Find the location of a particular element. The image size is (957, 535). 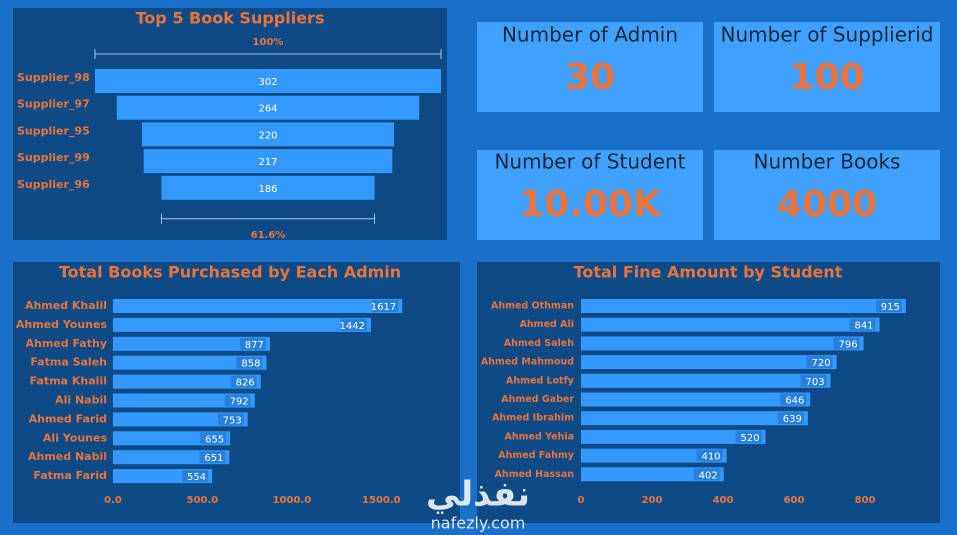

card-value: 100 is located at coordinates (826, 77).